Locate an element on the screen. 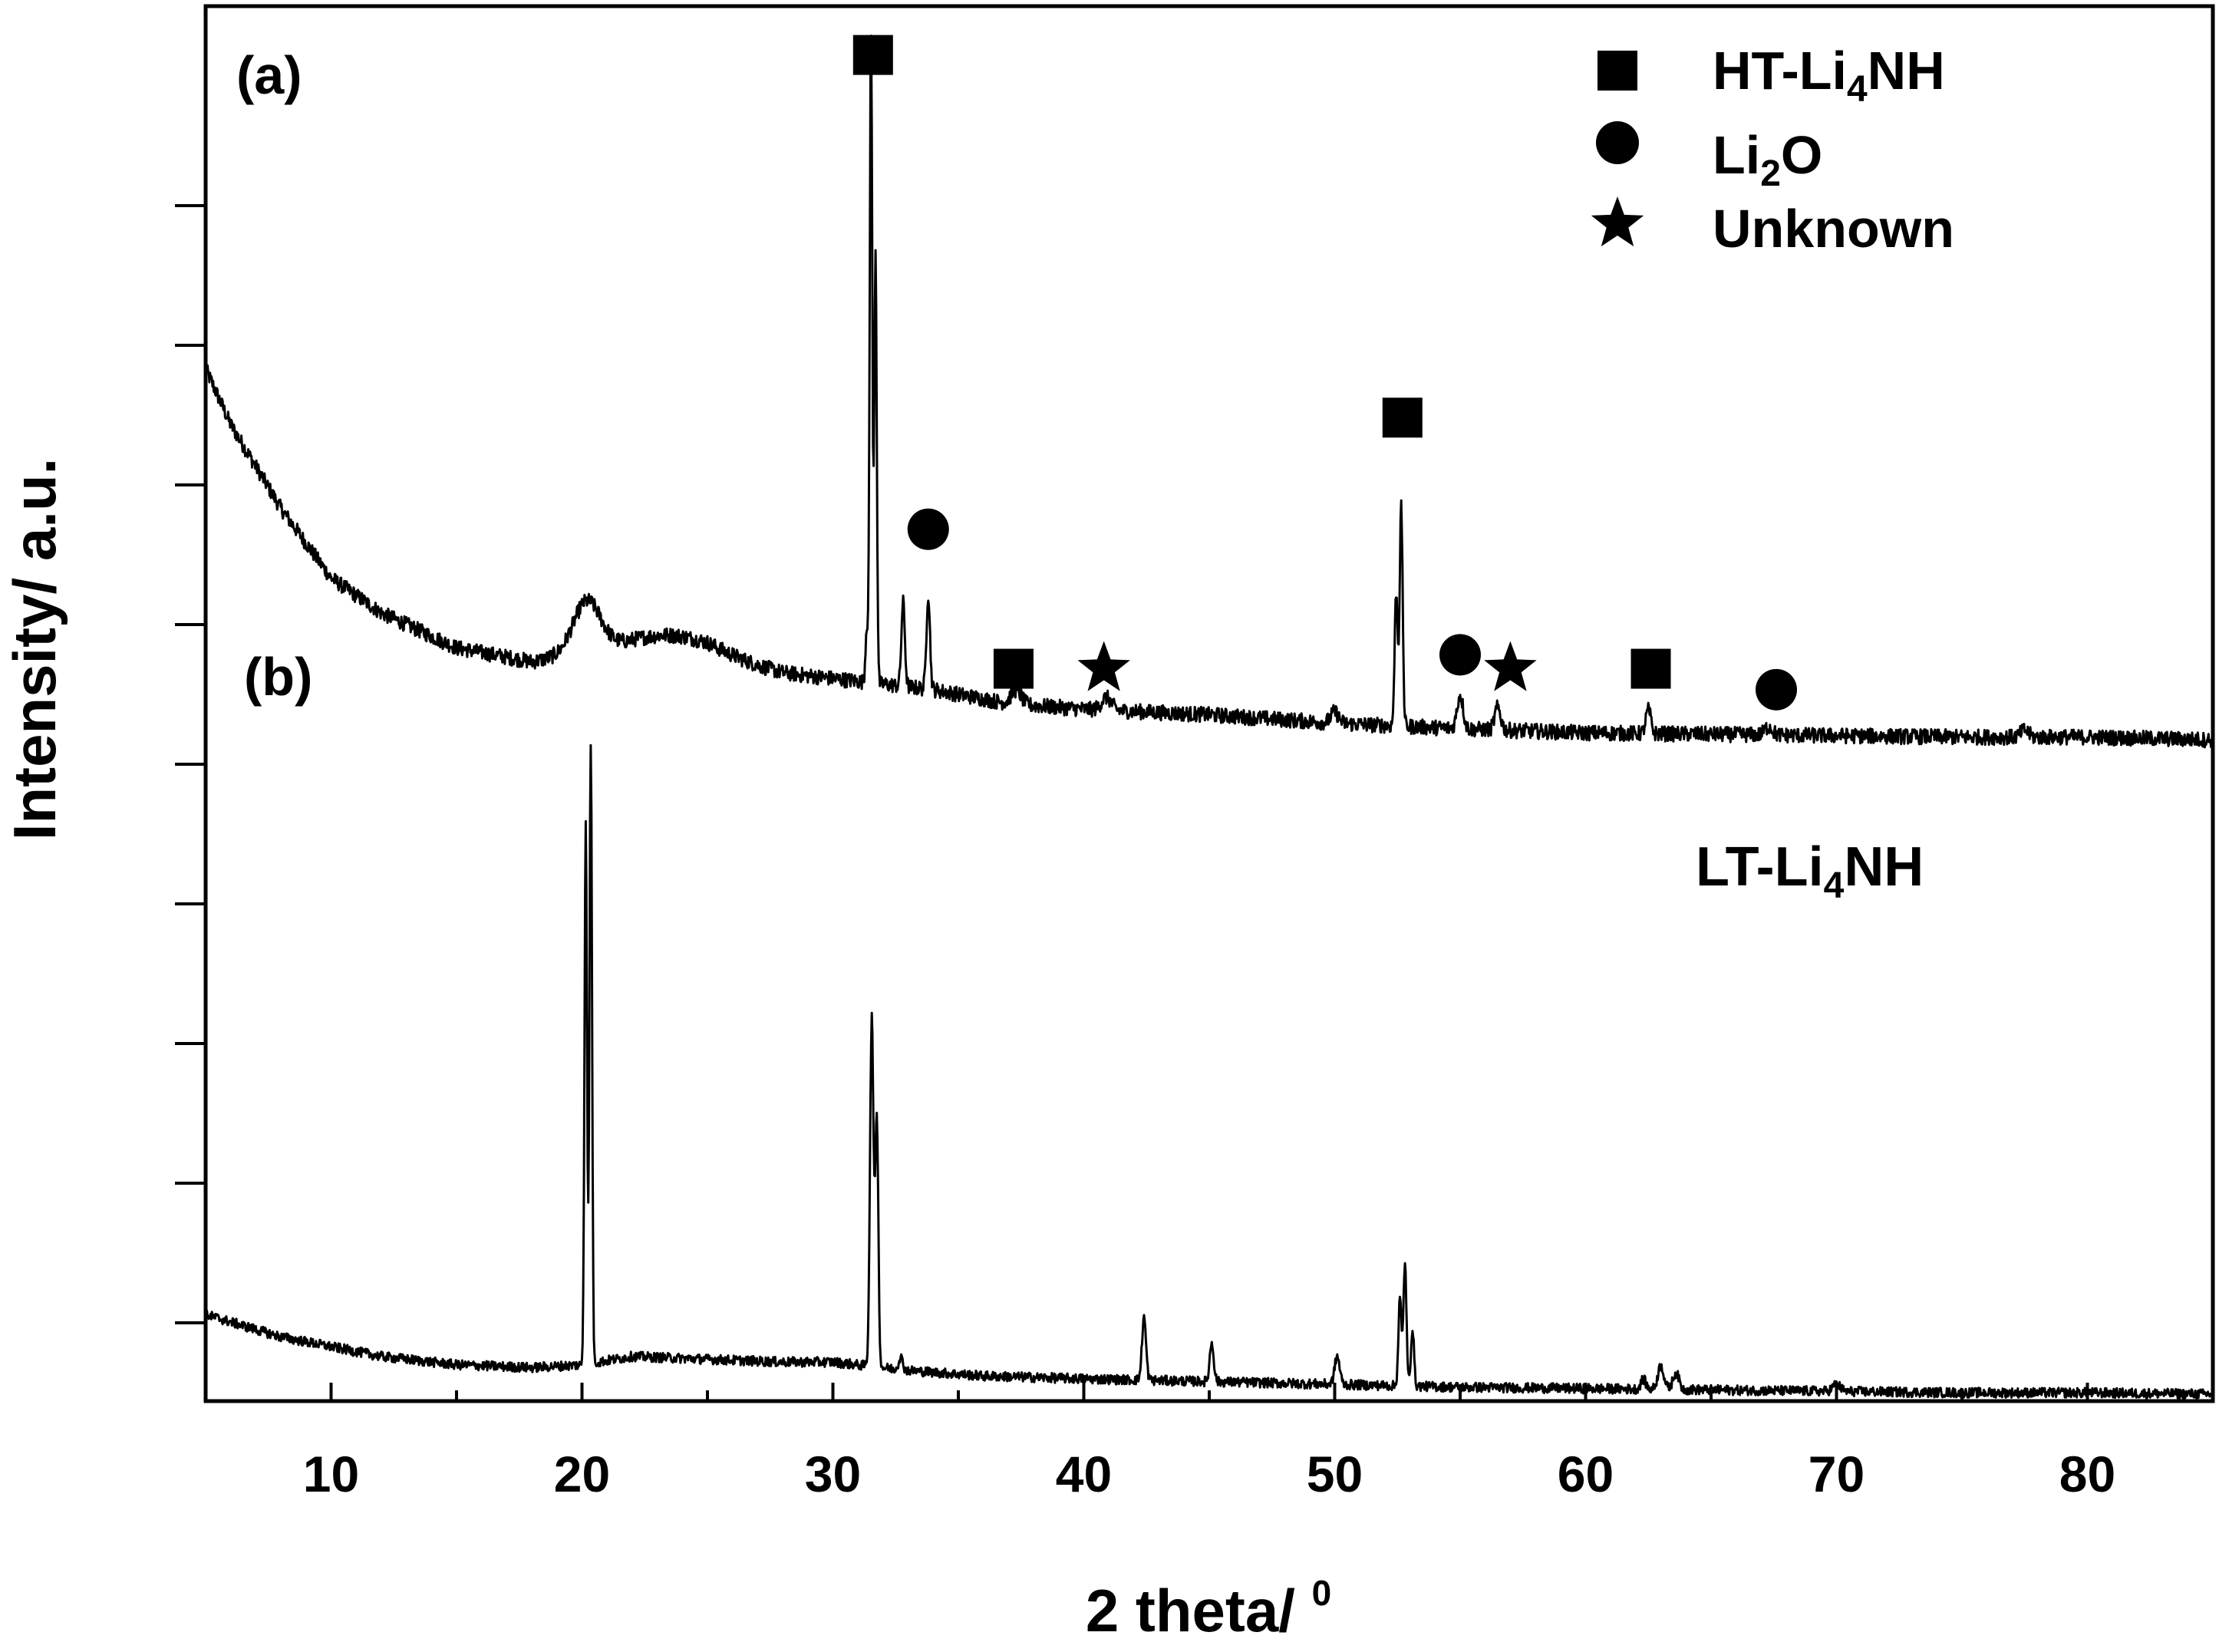 Image resolution: width=2219 pixels, height=1652 pixels. legend-entry-ht: HT-Li4NH is located at coordinates (1829, 75).